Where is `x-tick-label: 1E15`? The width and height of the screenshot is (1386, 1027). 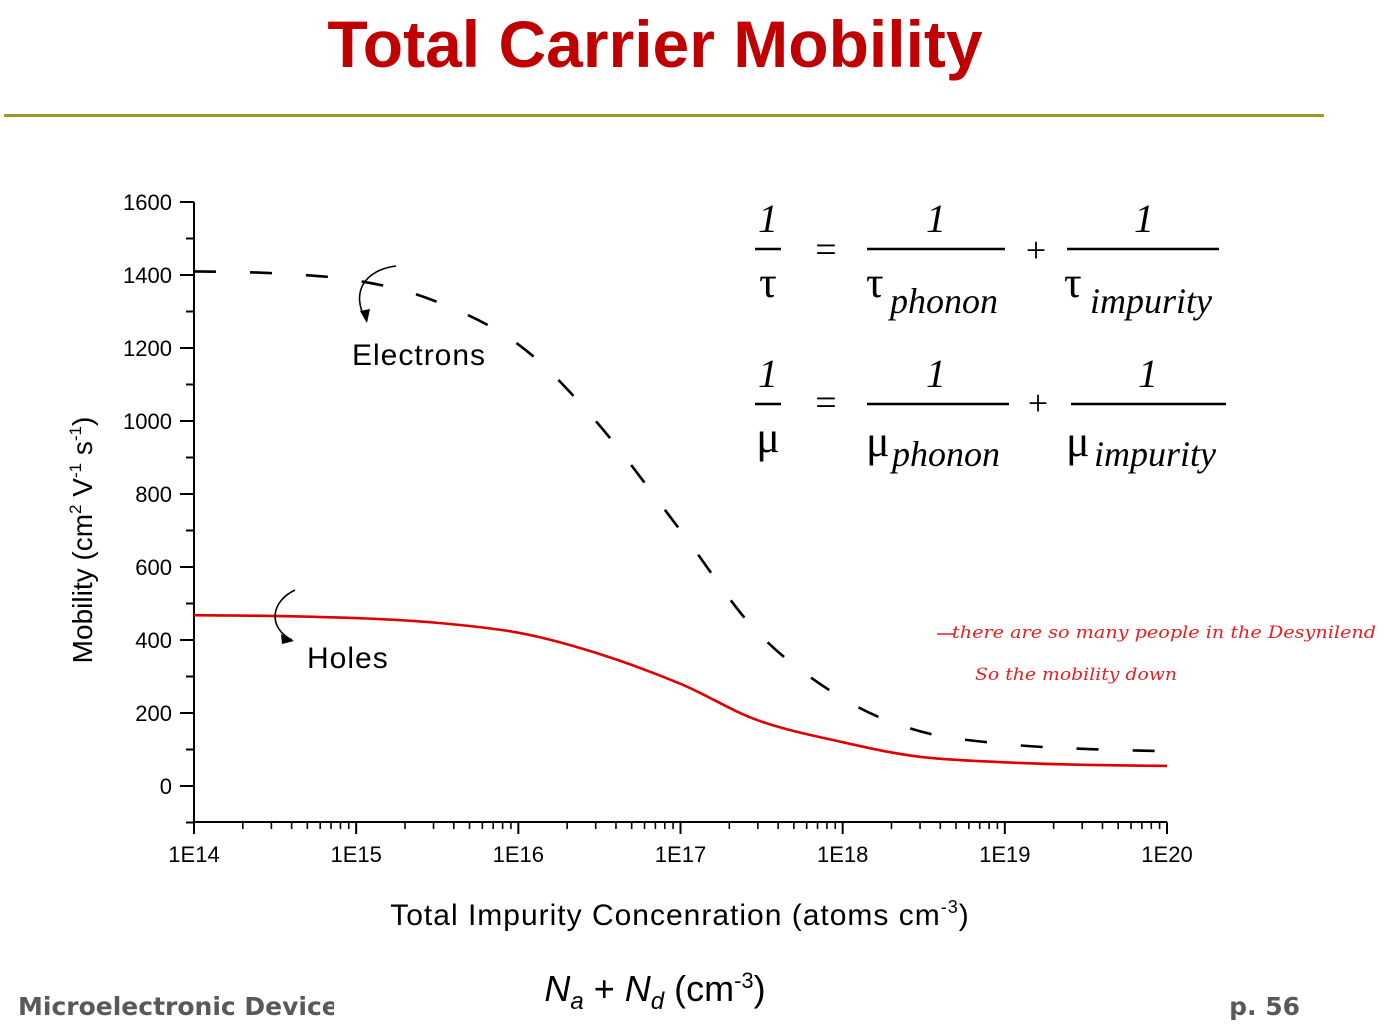 x-tick-label: 1E15 is located at coordinates (355, 854).